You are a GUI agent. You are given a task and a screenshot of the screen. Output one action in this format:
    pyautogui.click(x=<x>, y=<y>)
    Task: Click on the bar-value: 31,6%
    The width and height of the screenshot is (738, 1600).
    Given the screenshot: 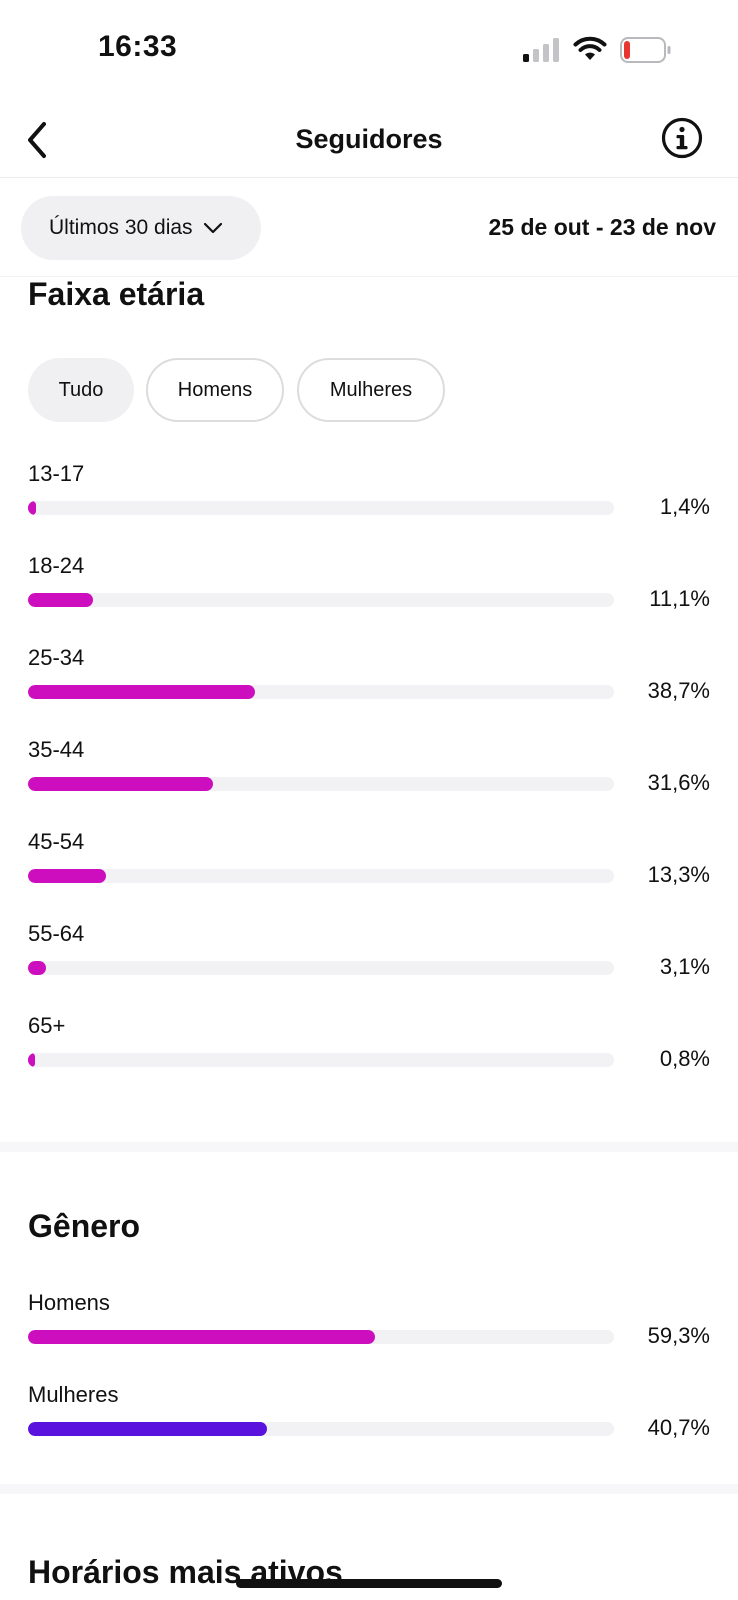 What is the action you would take?
    pyautogui.click(x=678, y=782)
    